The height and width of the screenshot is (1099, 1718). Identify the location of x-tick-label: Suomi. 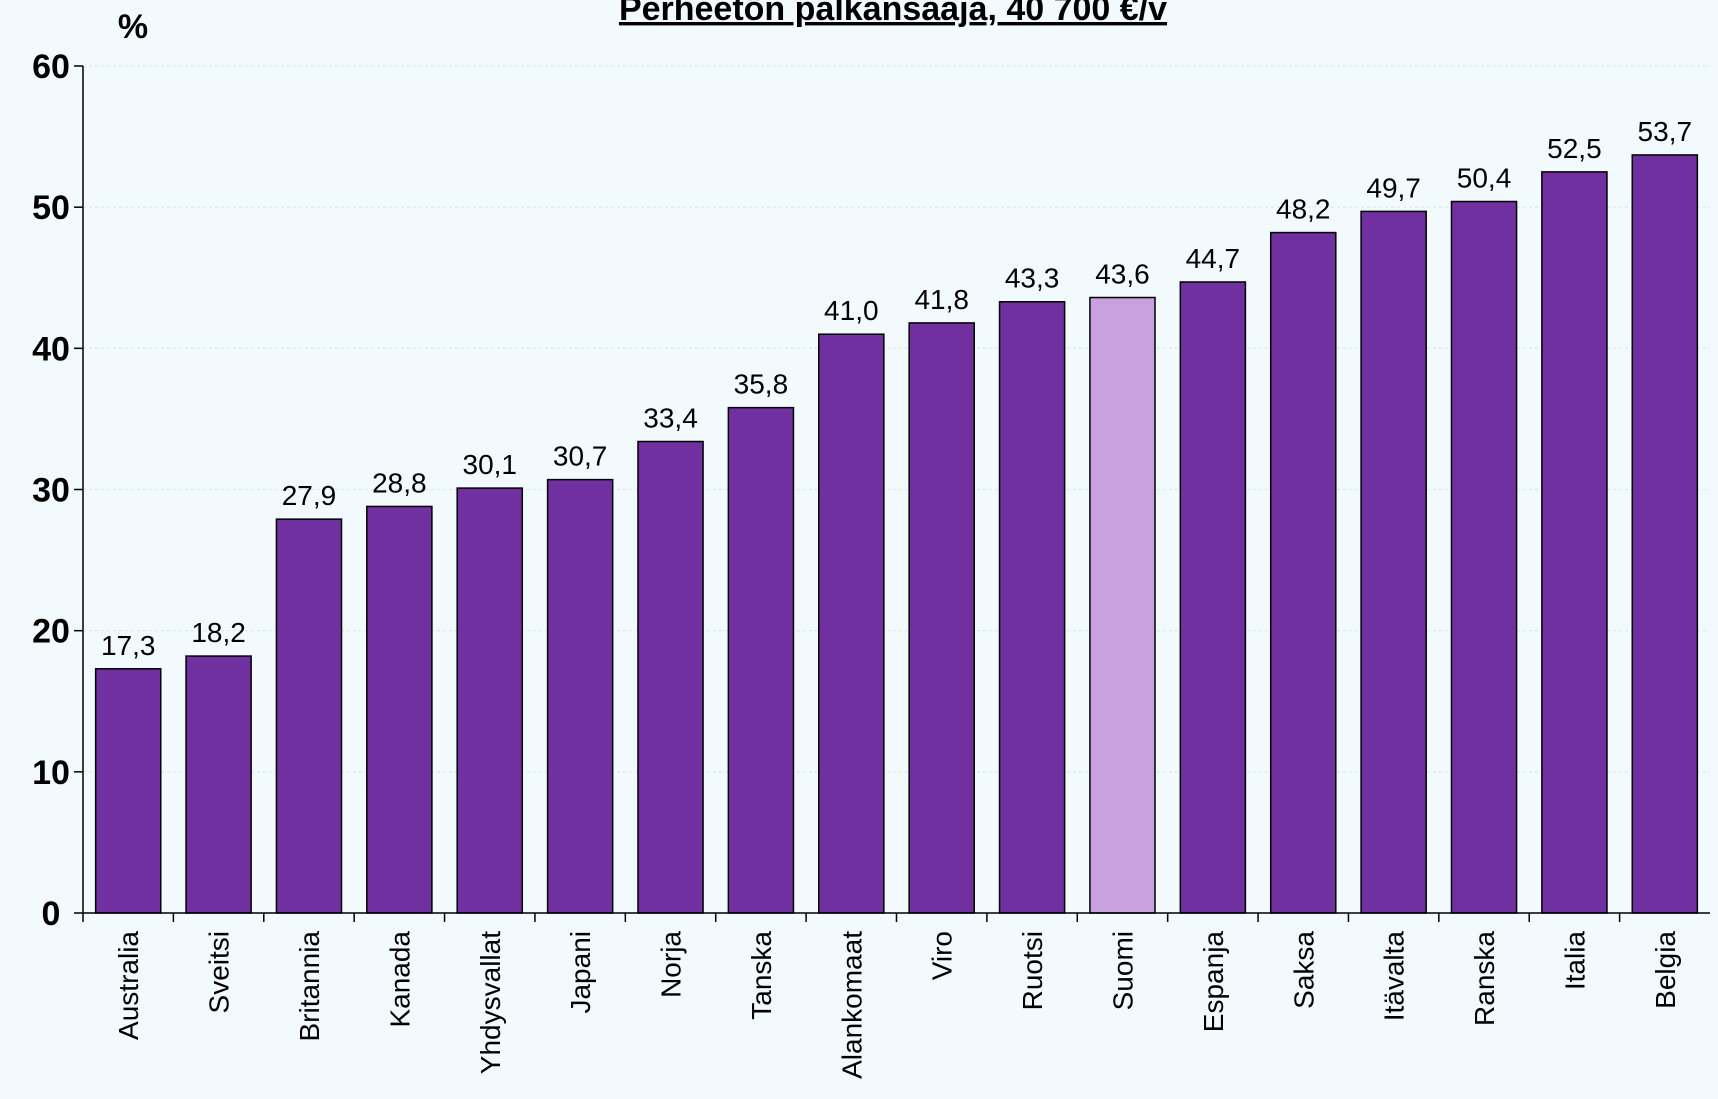
(1122, 970).